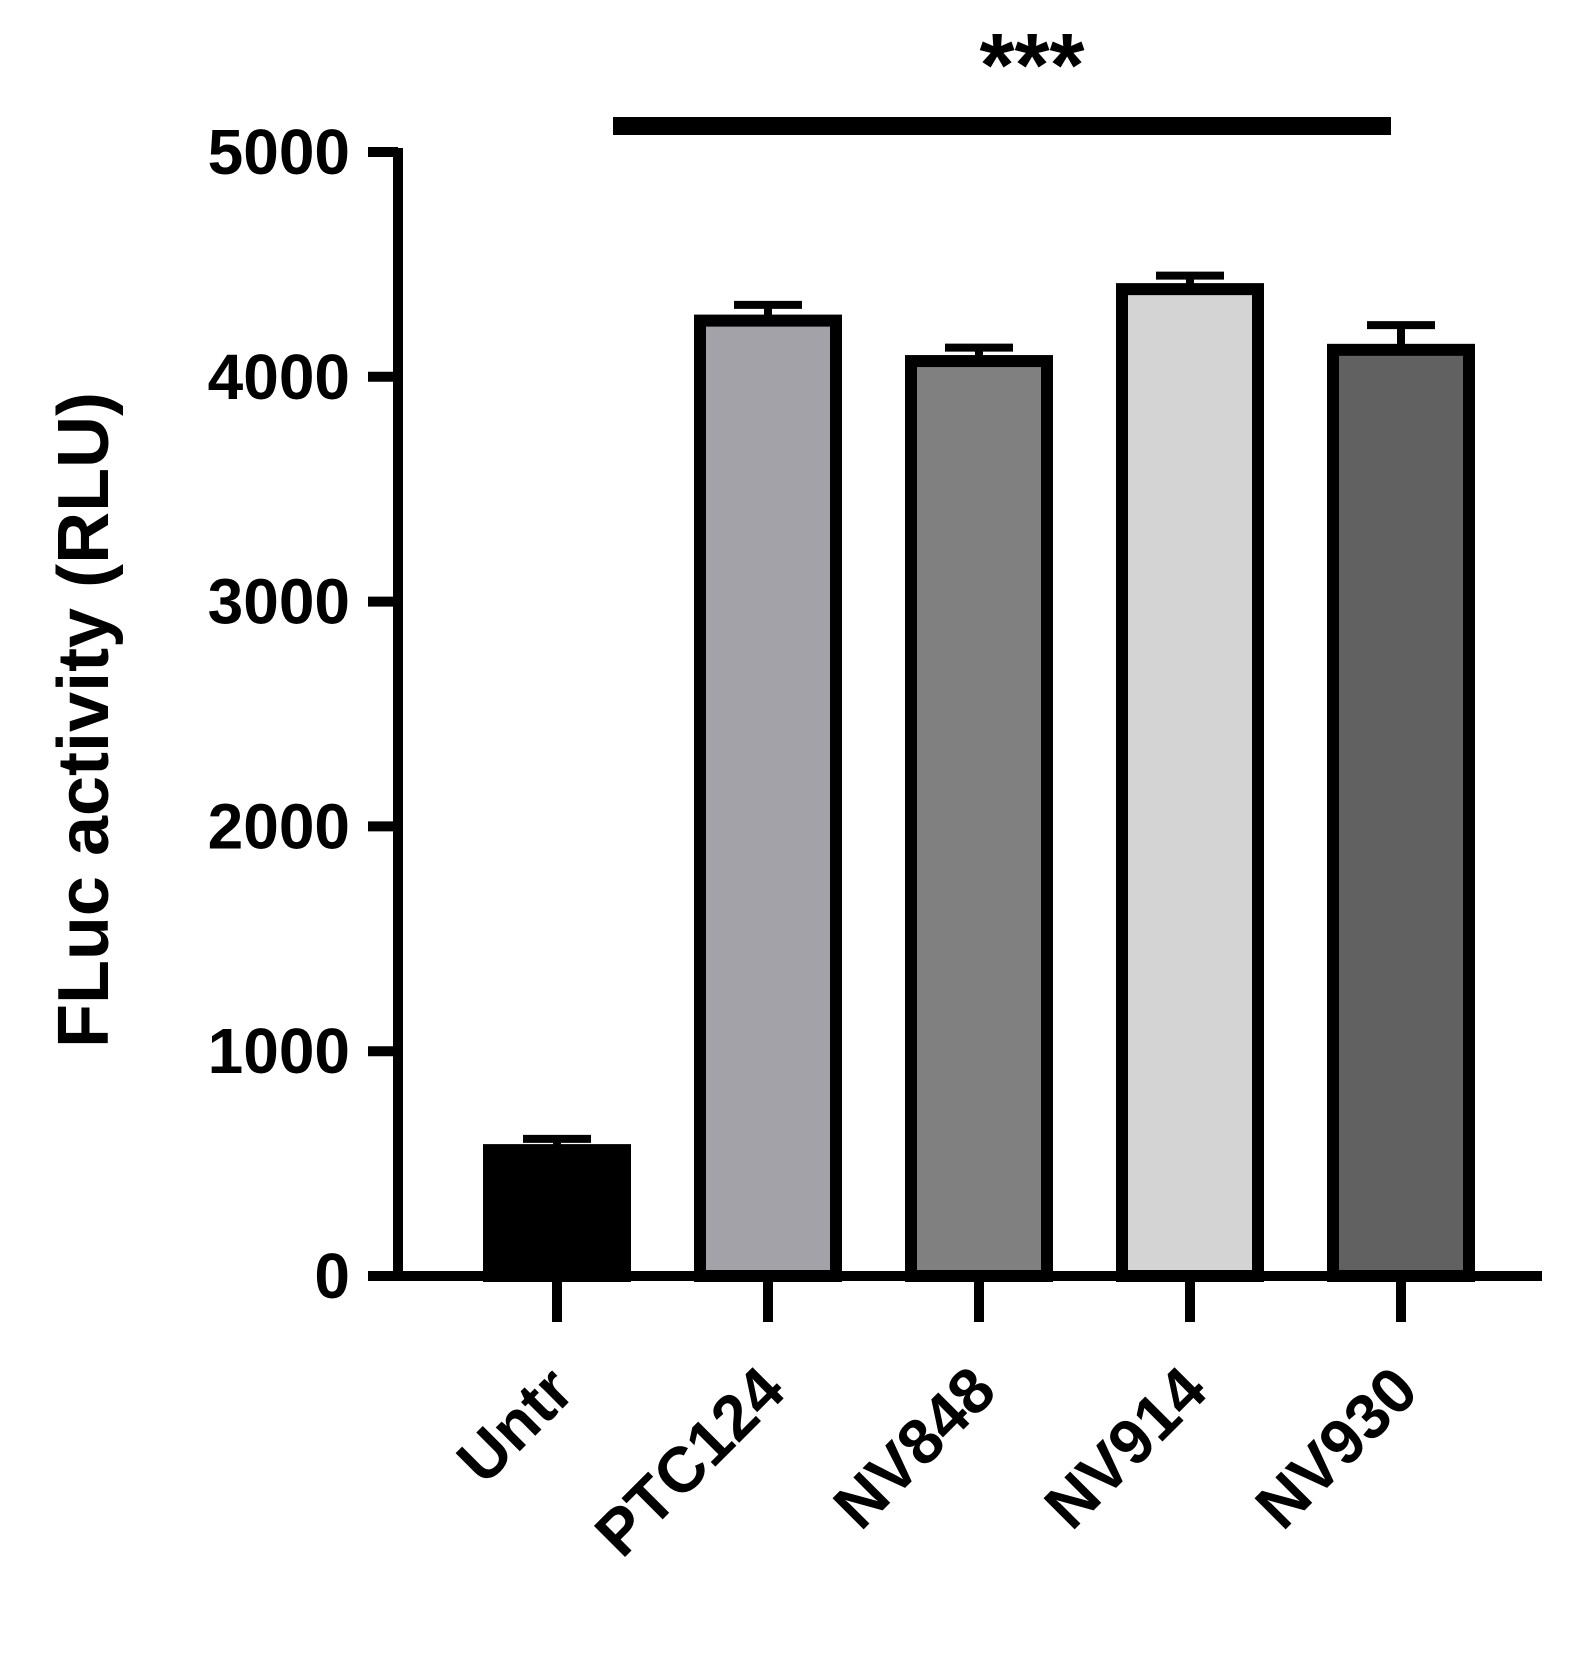  Describe the element at coordinates (279, 1051) in the screenshot. I see `y-tick-label: 1000` at that location.